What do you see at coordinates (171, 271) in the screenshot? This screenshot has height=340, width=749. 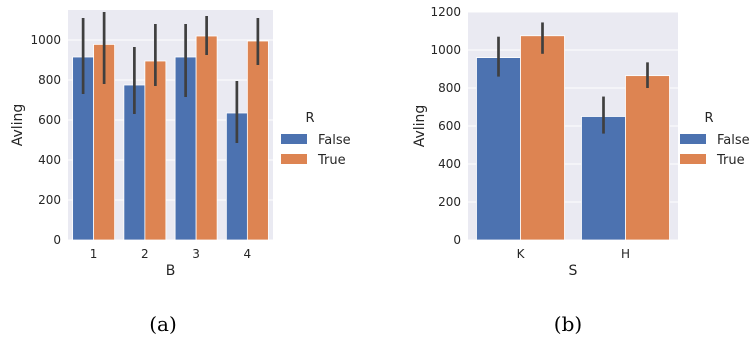 I see `x-axis-label: B` at bounding box center [171, 271].